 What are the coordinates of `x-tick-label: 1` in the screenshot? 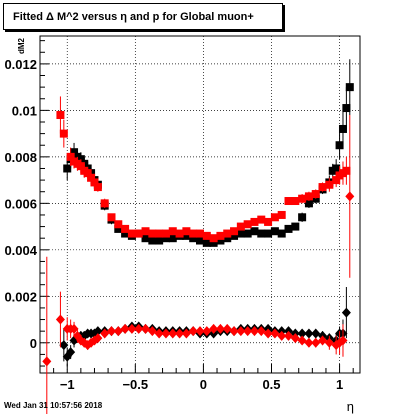 It's located at (339, 384).